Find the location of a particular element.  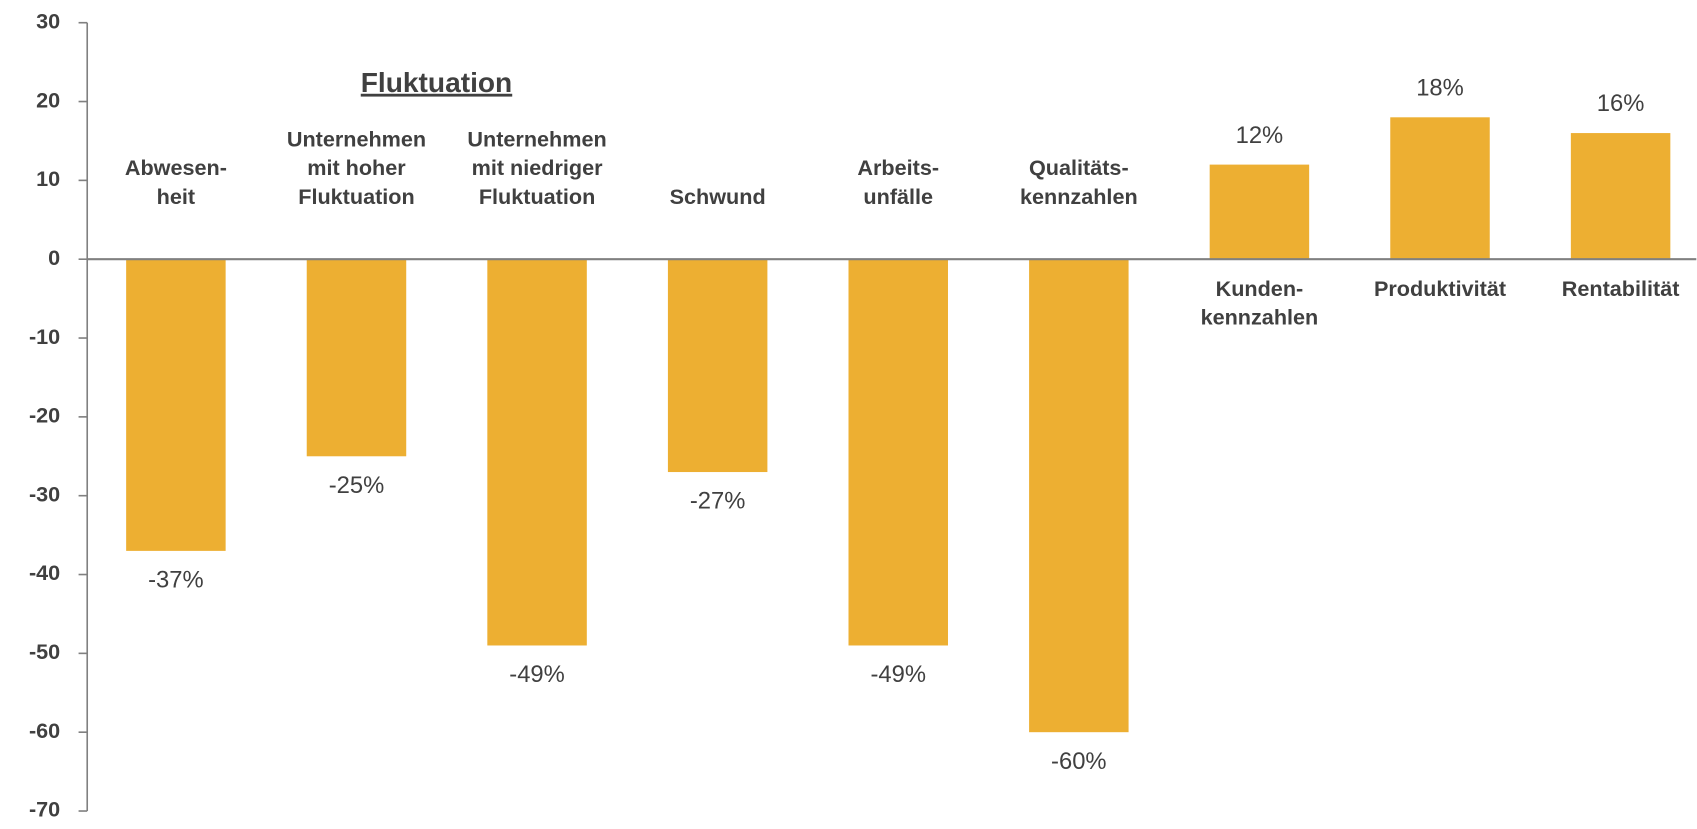

x-tick-label: Unternehmen mit hoher Fluktuation is located at coordinates (356, 167).